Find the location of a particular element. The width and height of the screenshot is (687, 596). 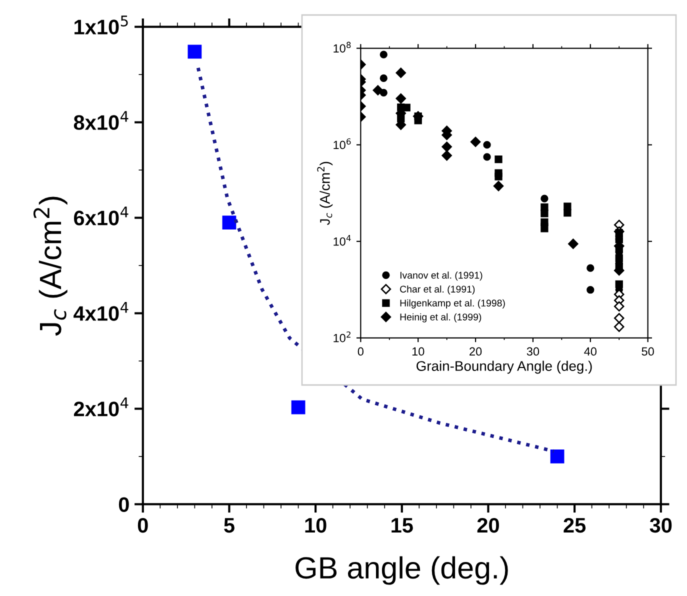

y-tick-label: 0 is located at coordinates (123, 504).